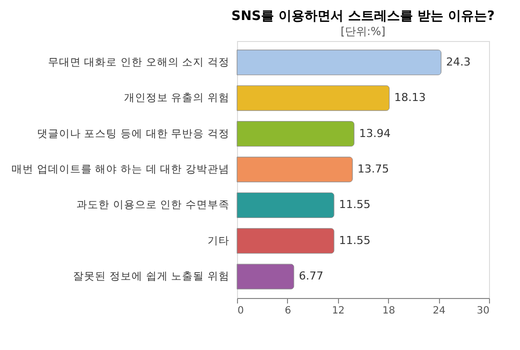  Describe the element at coordinates (177, 98) in the screenshot. I see `y-tick-label: 개인정보 유출의 위험` at that location.